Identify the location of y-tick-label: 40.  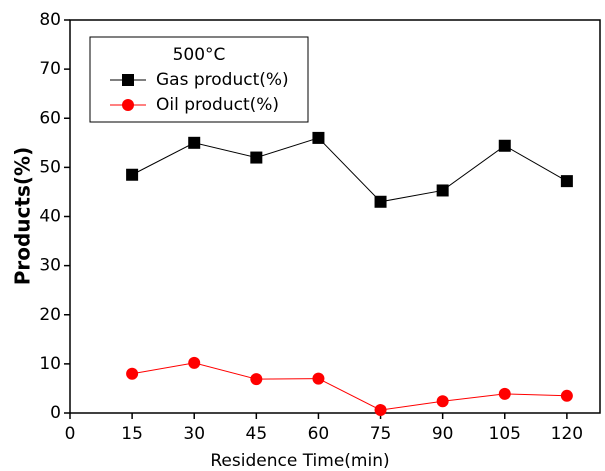
(50, 217).